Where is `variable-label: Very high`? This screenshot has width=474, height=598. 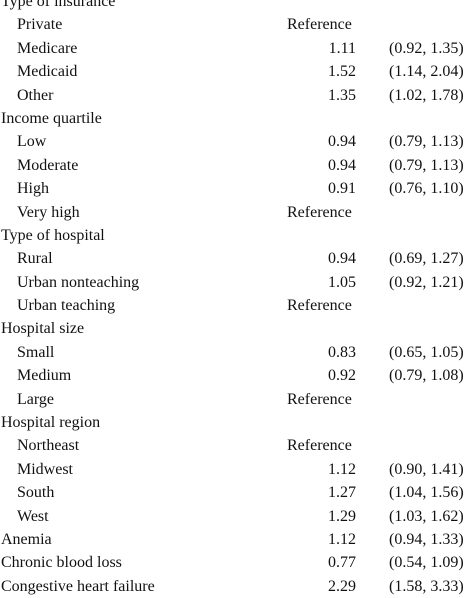 variable-label: Very high is located at coordinates (48, 212).